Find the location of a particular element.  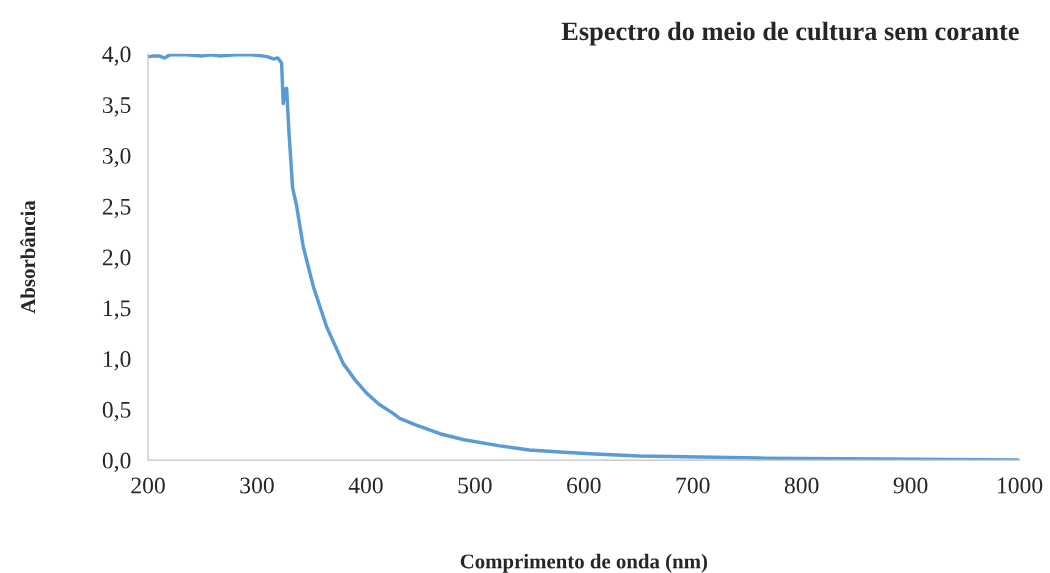

x-tick-label: 800 is located at coordinates (801, 485).